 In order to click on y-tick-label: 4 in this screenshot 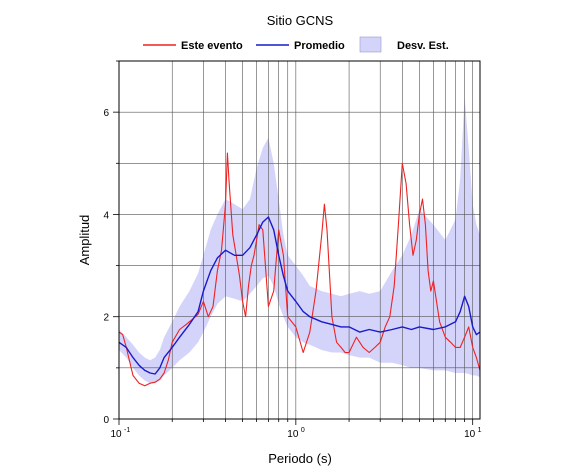, I will do `click(106, 215)`.